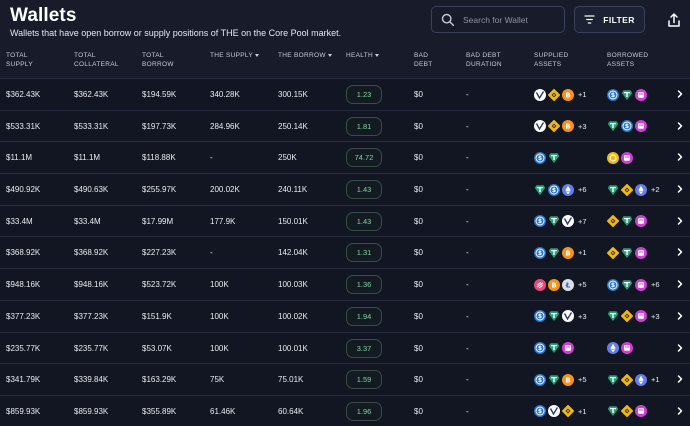  Describe the element at coordinates (305, 55) in the screenshot. I see `column-header-the-borrow: THE BORROW` at that location.